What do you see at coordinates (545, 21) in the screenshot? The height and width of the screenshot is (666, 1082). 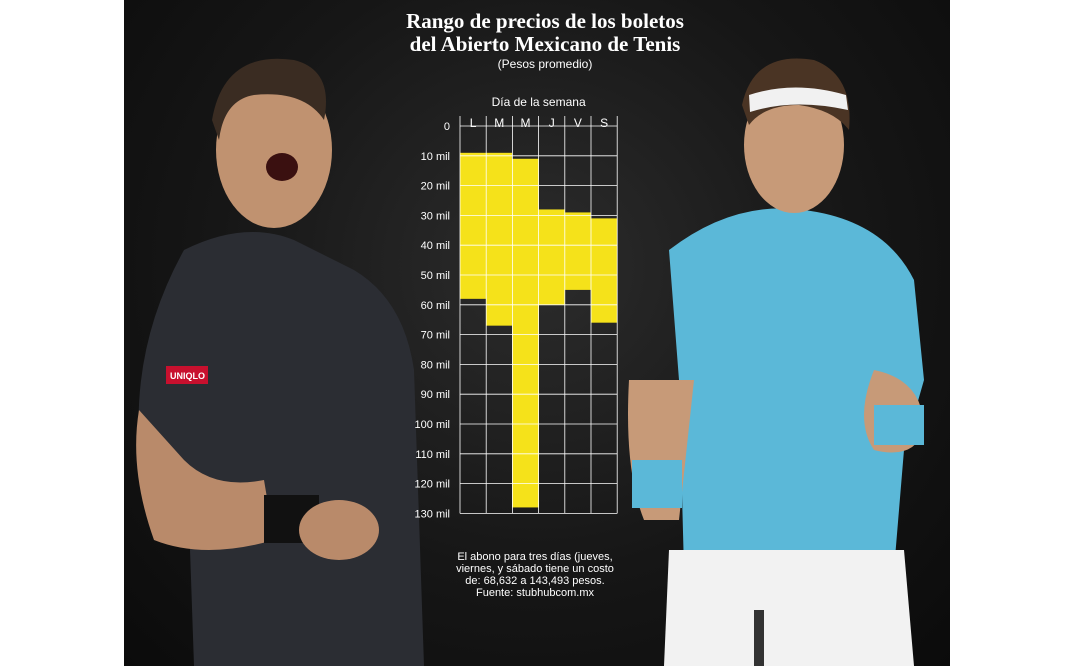 I see `chart-title-line1: Rango de precios de los boletos` at bounding box center [545, 21].